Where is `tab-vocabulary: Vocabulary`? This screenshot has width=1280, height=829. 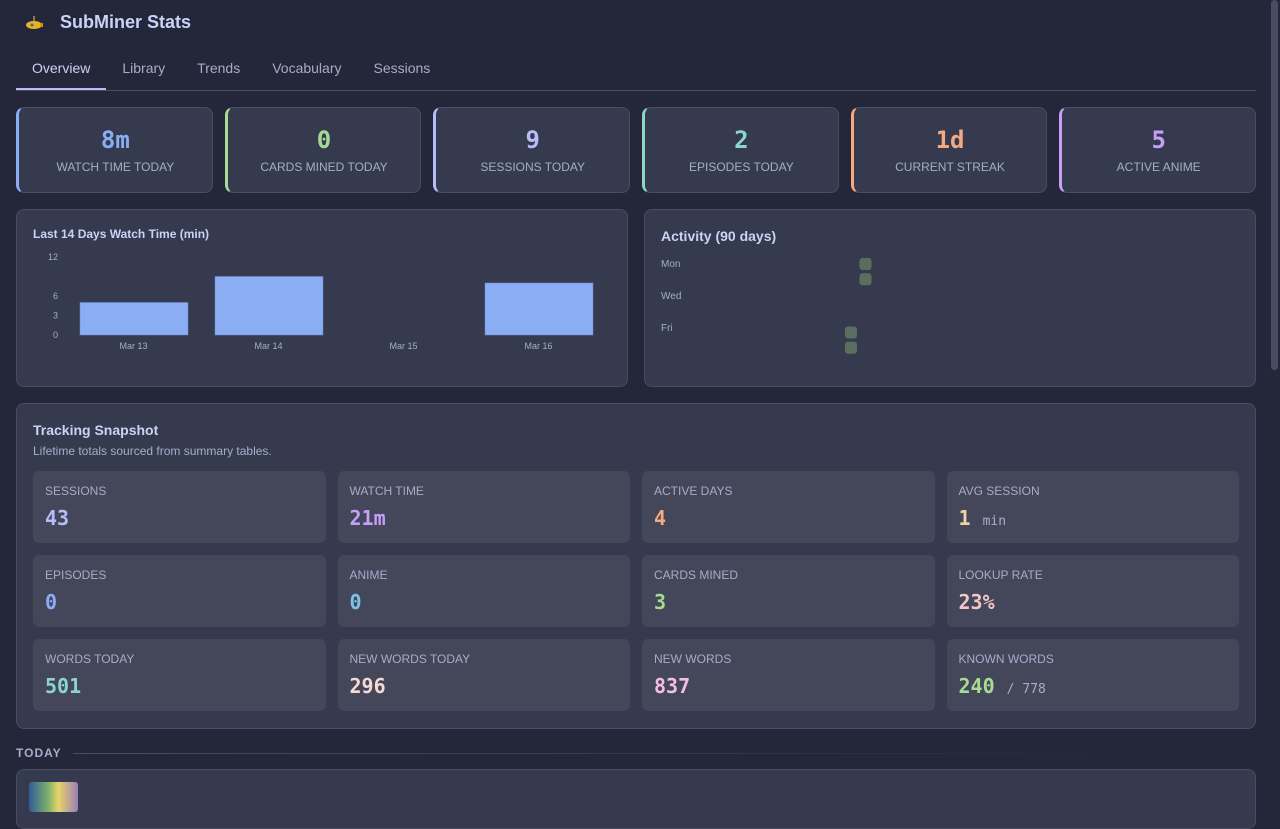 tab-vocabulary: Vocabulary is located at coordinates (307, 68).